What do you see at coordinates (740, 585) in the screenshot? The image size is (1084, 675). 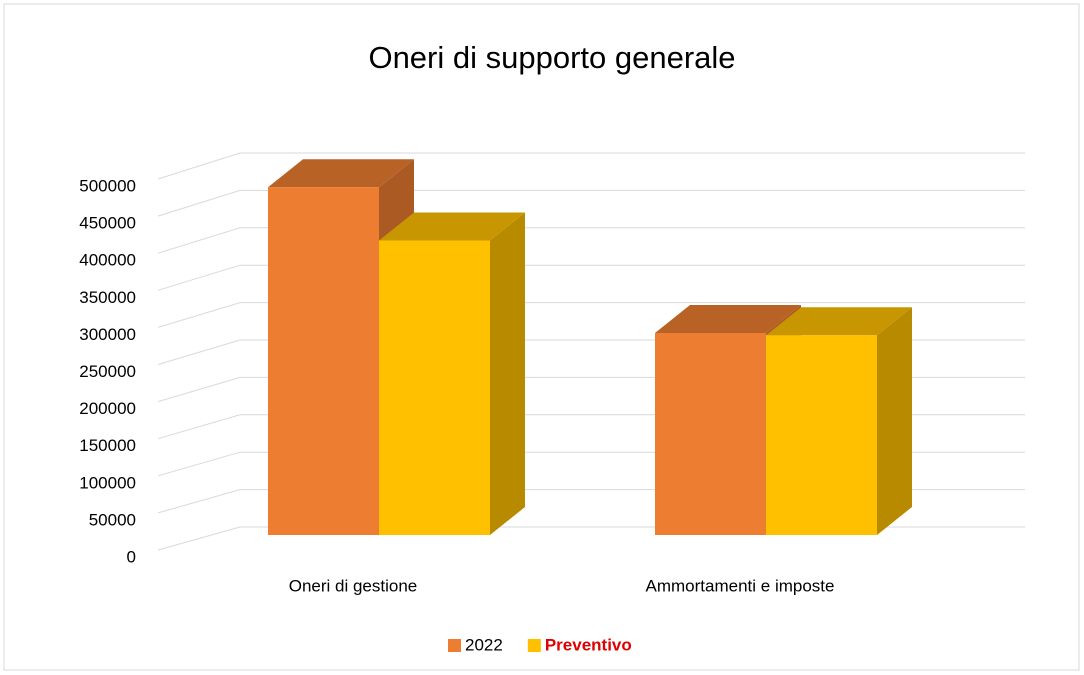 I see `x-tick-label: Ammortamenti e imposte` at bounding box center [740, 585].